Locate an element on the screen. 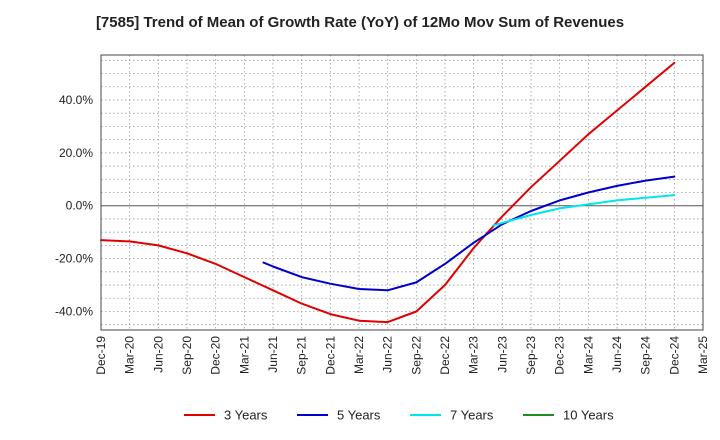 The width and height of the screenshot is (720, 440). y-tick-label: -20.0% is located at coordinates (74, 259).